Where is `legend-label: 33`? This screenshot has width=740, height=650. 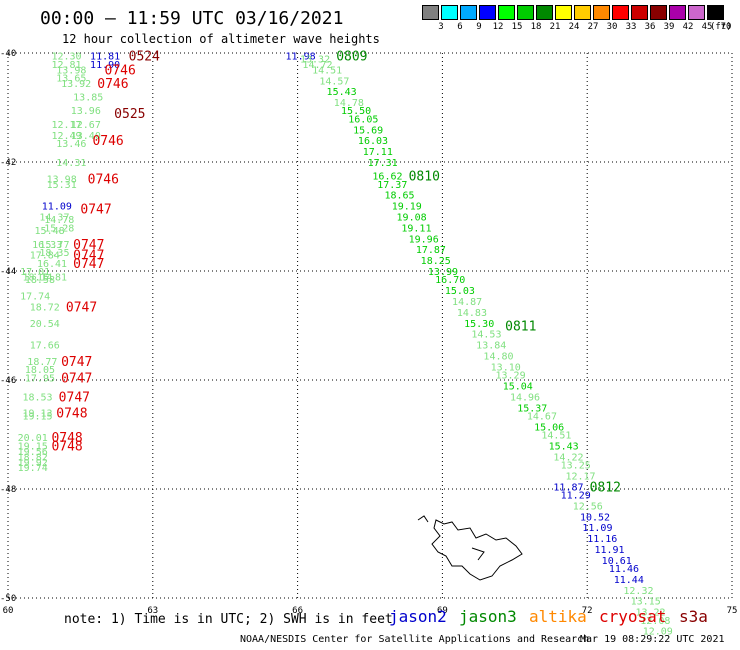
legend-label: 33 is located at coordinates (631, 27).